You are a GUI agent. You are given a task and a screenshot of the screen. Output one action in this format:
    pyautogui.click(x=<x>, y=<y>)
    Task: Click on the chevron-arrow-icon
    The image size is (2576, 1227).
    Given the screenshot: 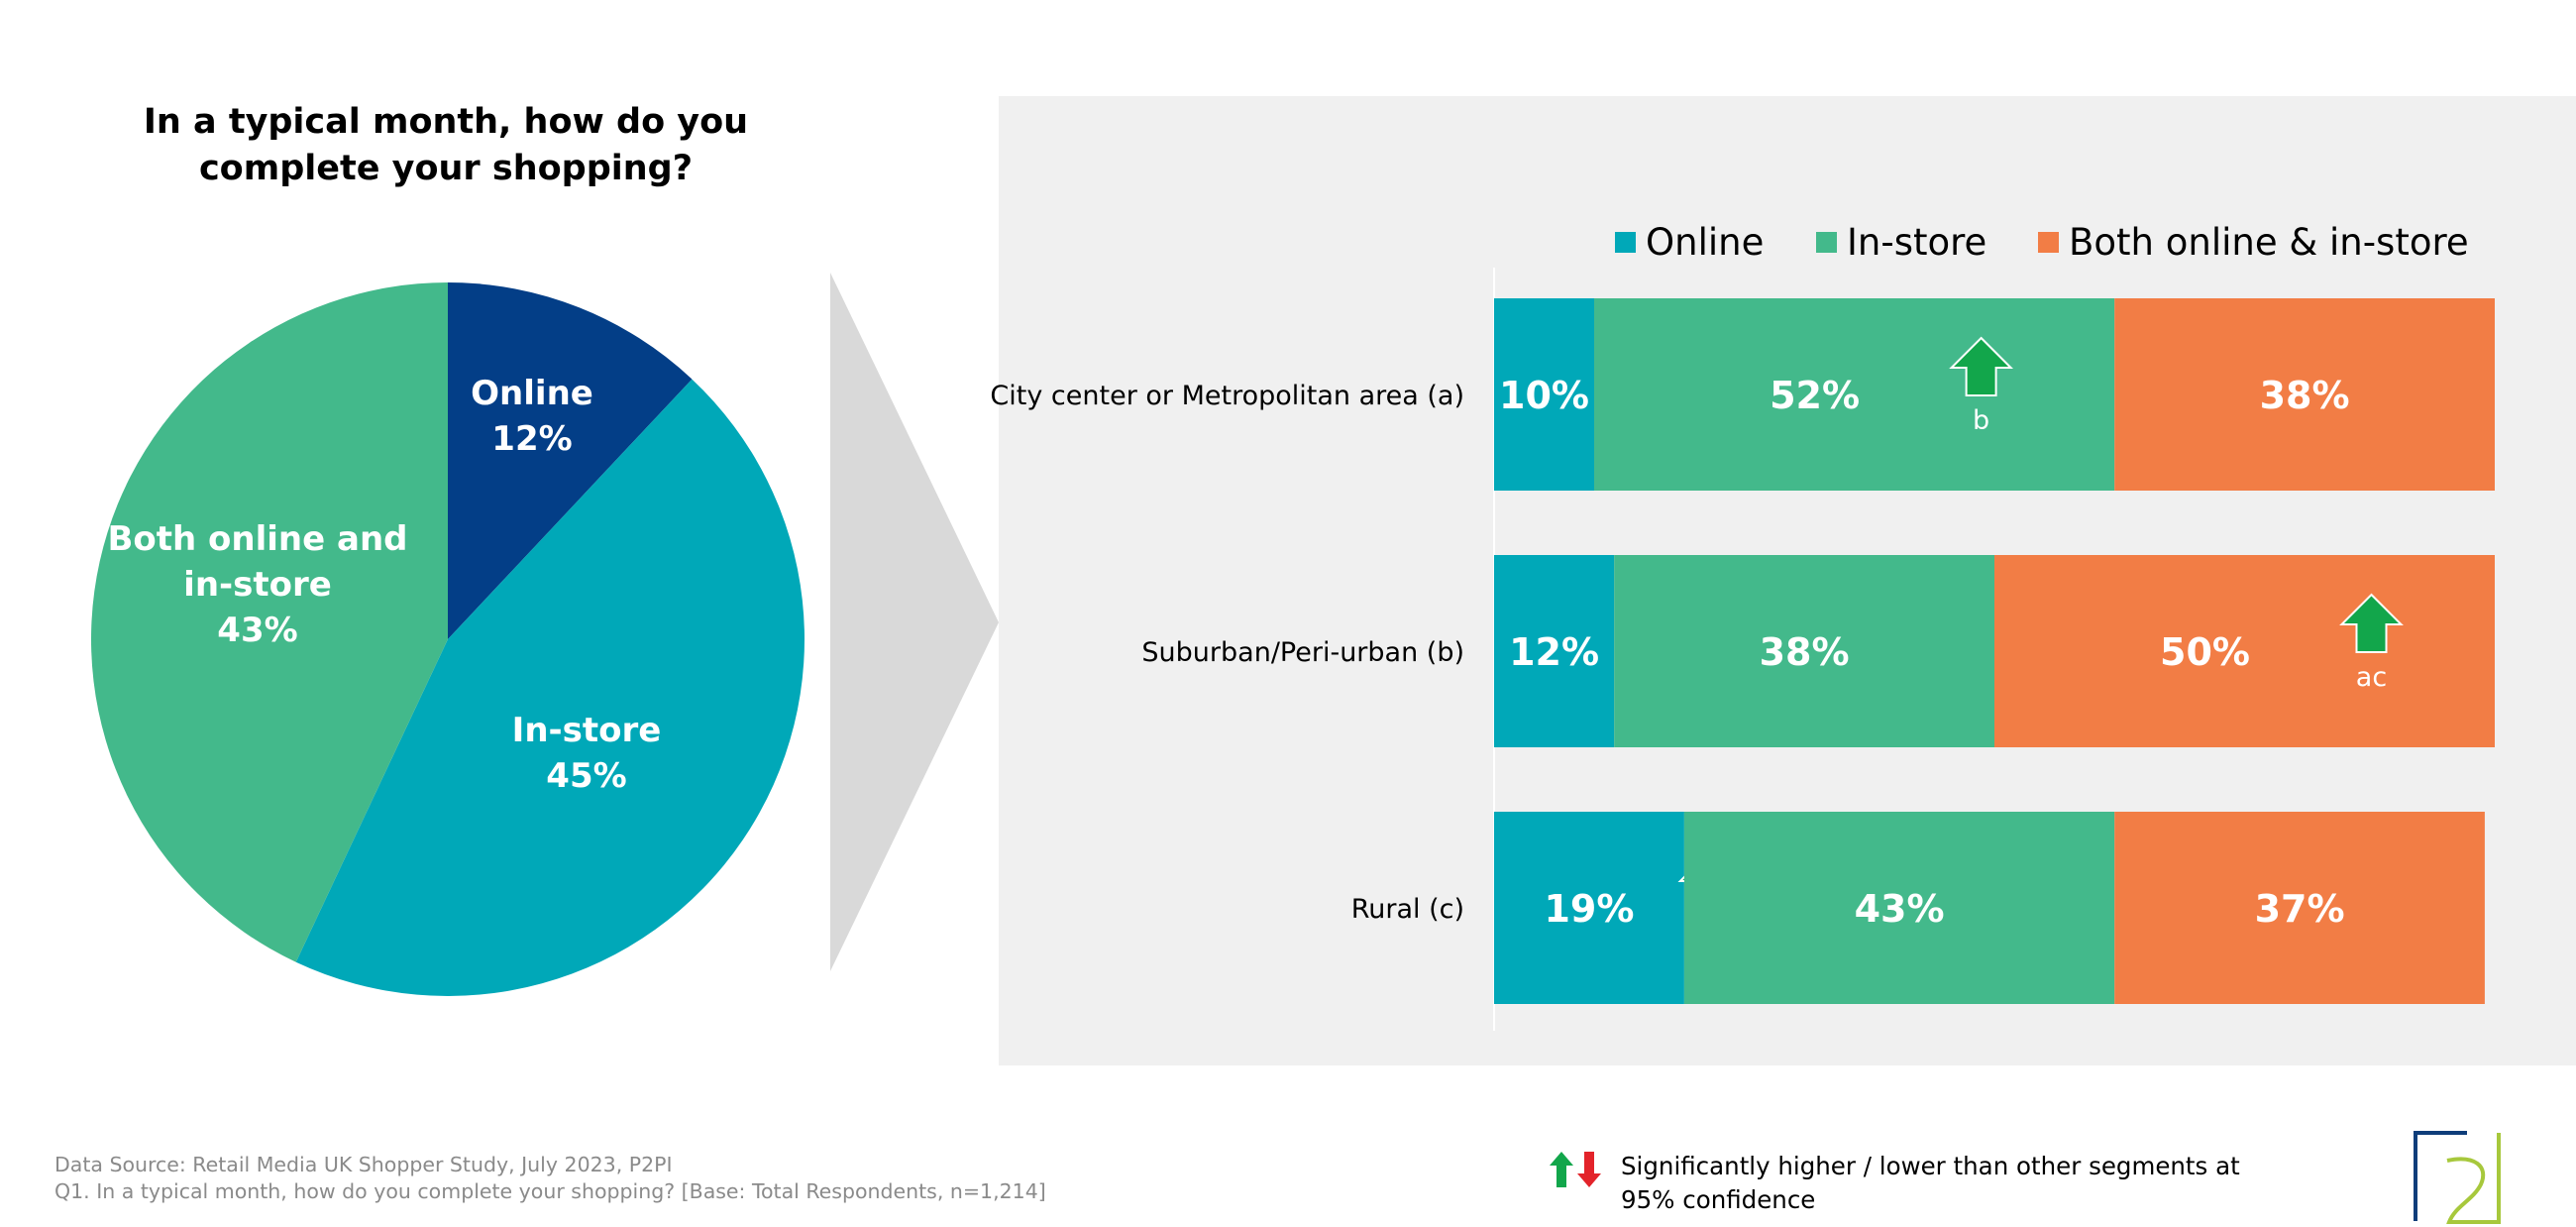 What is the action you would take?
    pyautogui.click(x=914, y=622)
    